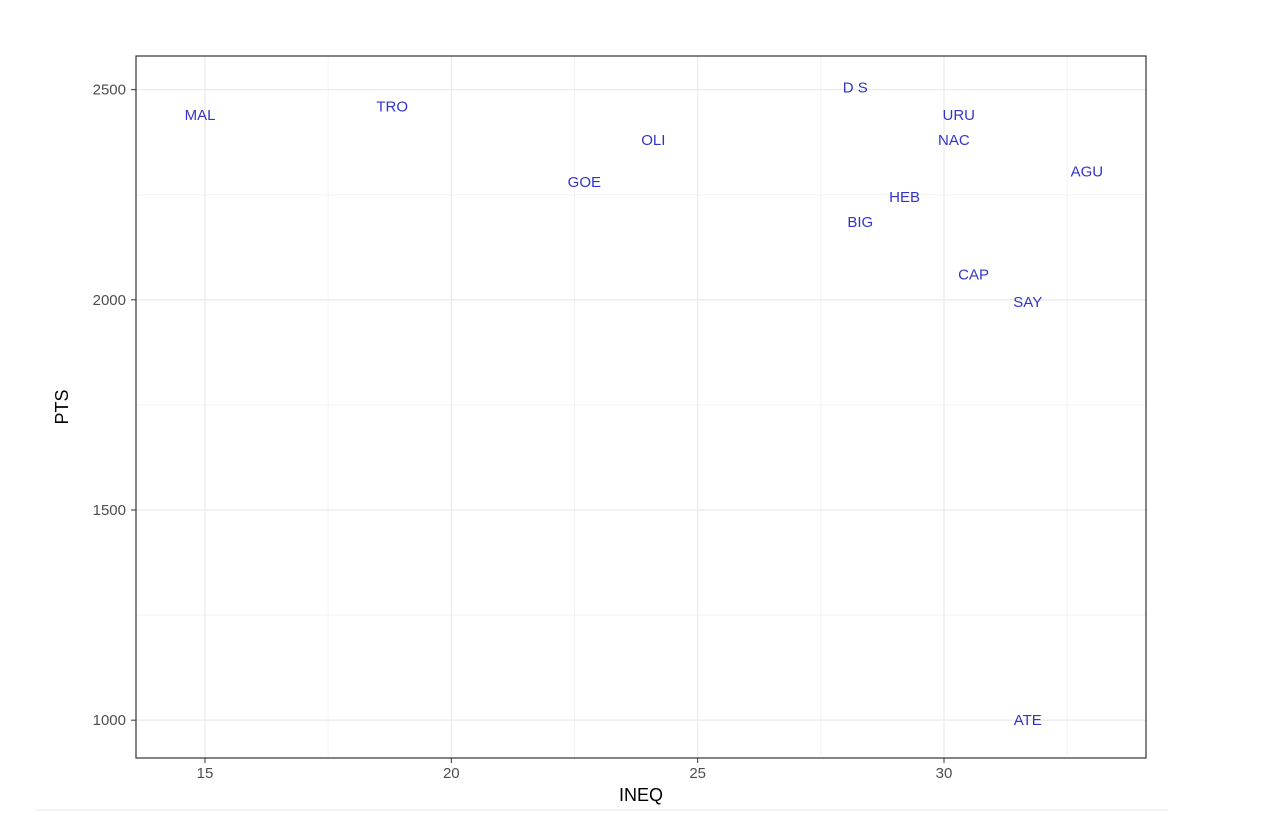 The image size is (1269, 820). What do you see at coordinates (959, 115) in the screenshot?
I see `point-label-uru: URU` at bounding box center [959, 115].